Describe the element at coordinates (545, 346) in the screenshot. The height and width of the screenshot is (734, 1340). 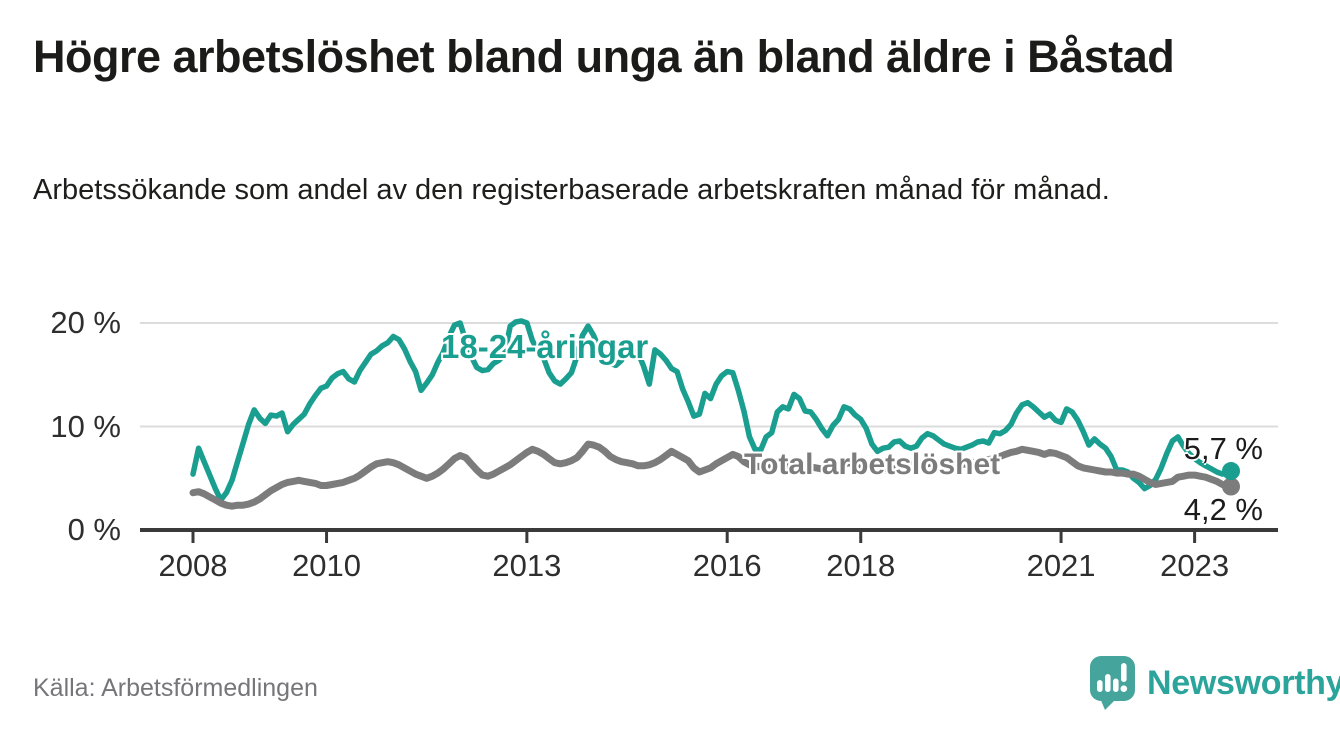
I see `series-label-youth: 18-24-åringar` at that location.